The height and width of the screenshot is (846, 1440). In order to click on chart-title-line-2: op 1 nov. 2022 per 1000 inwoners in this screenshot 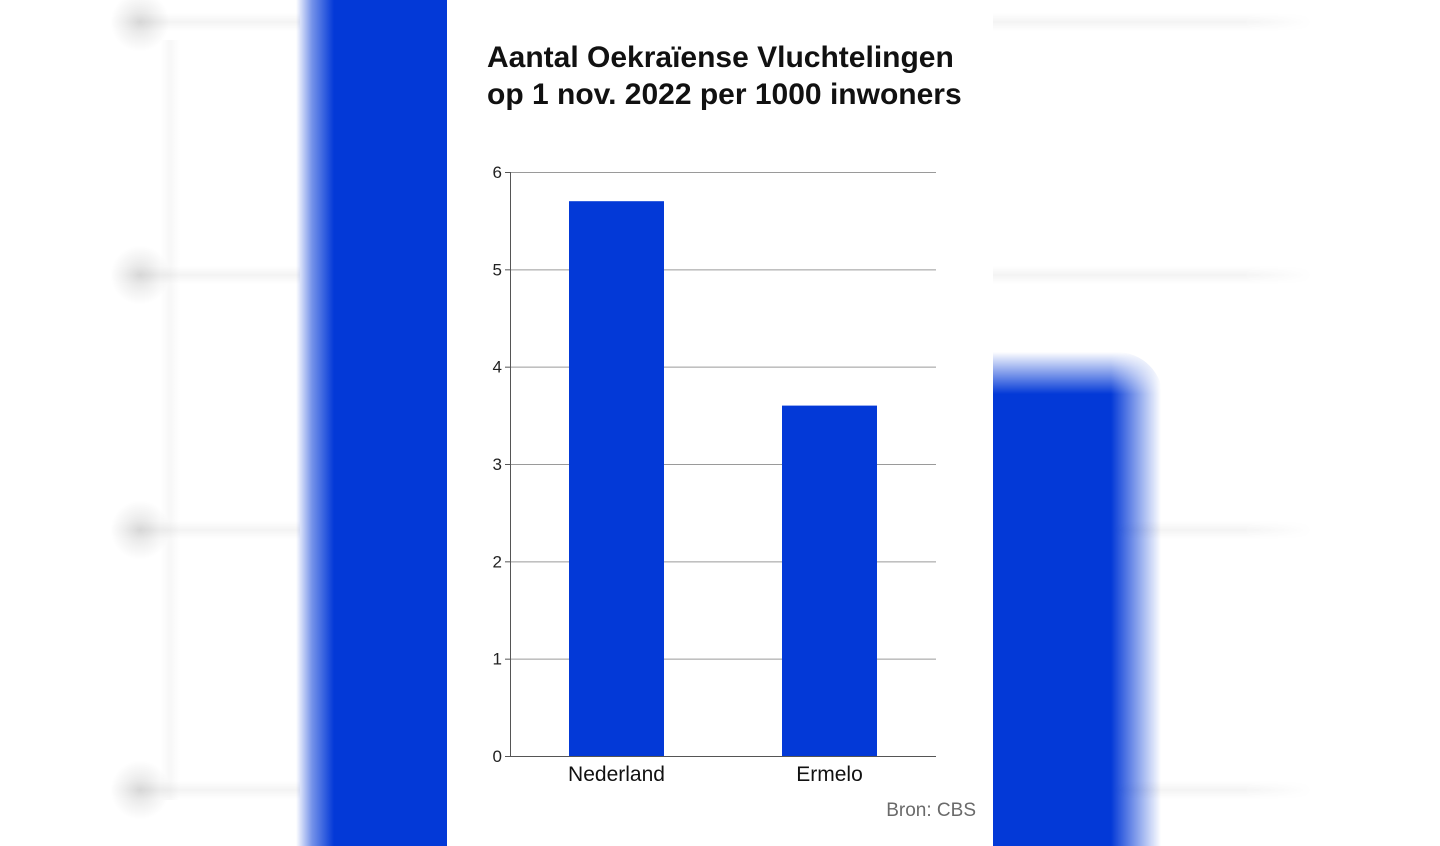, I will do `click(724, 94)`.